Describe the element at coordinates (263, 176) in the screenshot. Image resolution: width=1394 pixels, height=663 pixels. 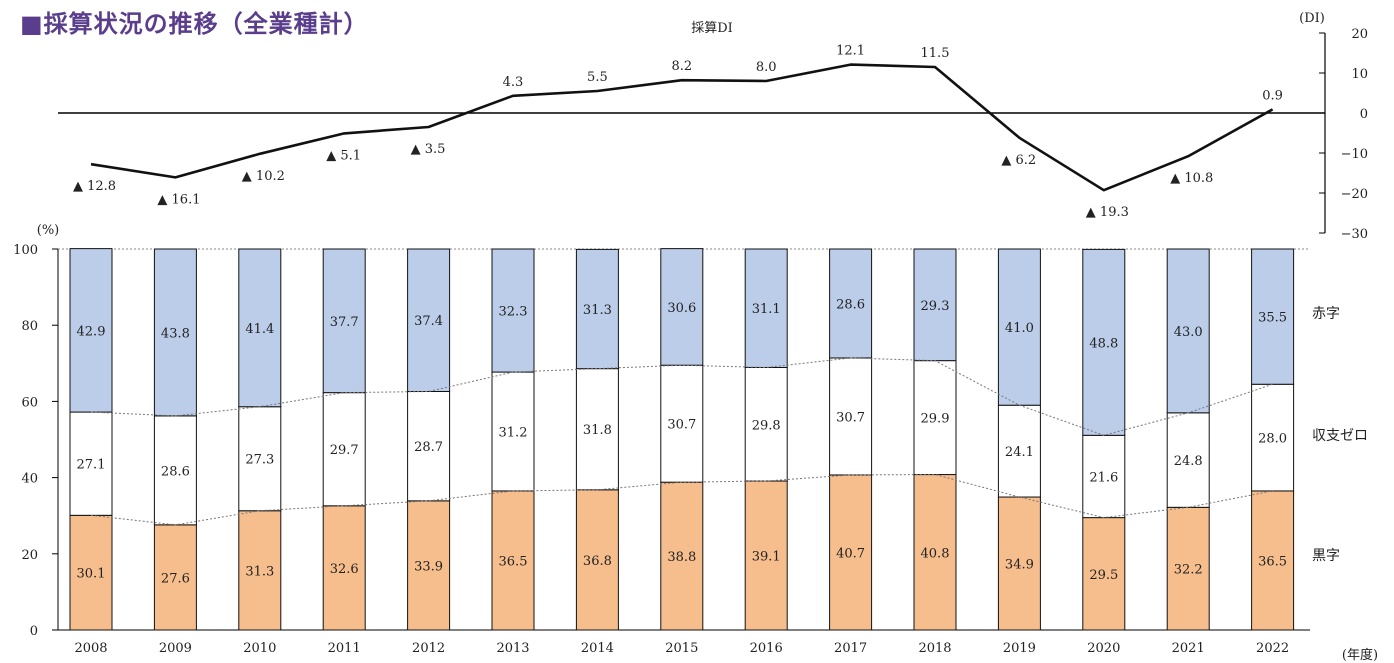
I see `di-point-label: ▲ 10.2` at that location.